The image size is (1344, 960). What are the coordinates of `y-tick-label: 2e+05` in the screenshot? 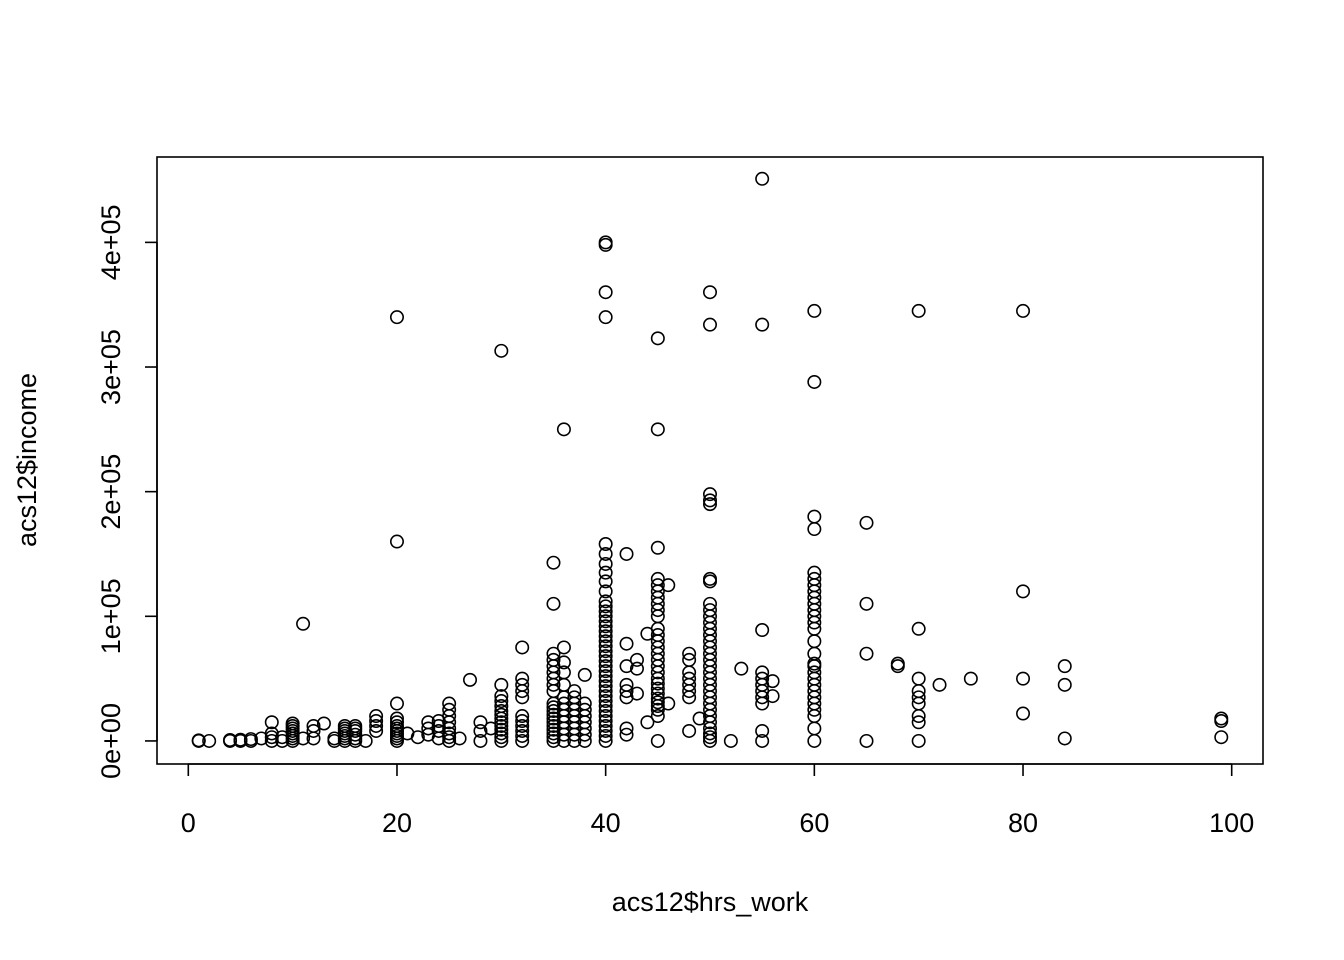 It's located at (111, 492).